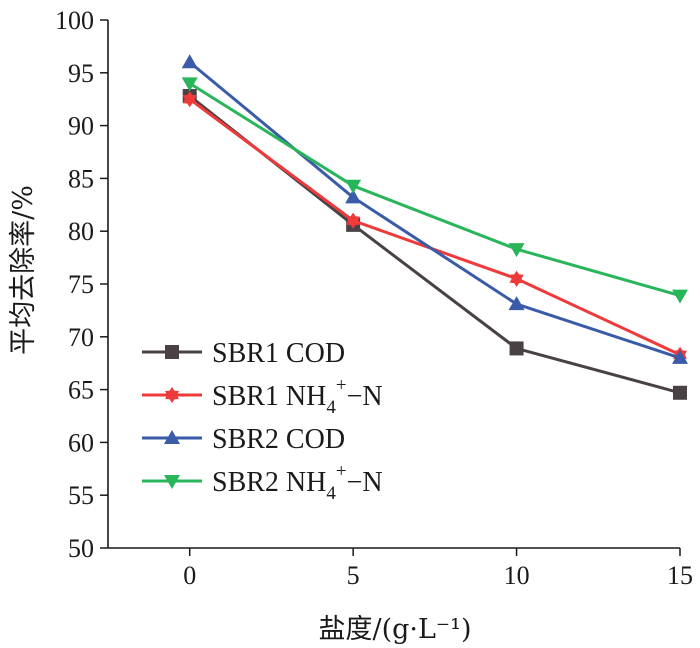 The width and height of the screenshot is (700, 648). What do you see at coordinates (81, 337) in the screenshot?
I see `y-tick-label: 70` at bounding box center [81, 337].